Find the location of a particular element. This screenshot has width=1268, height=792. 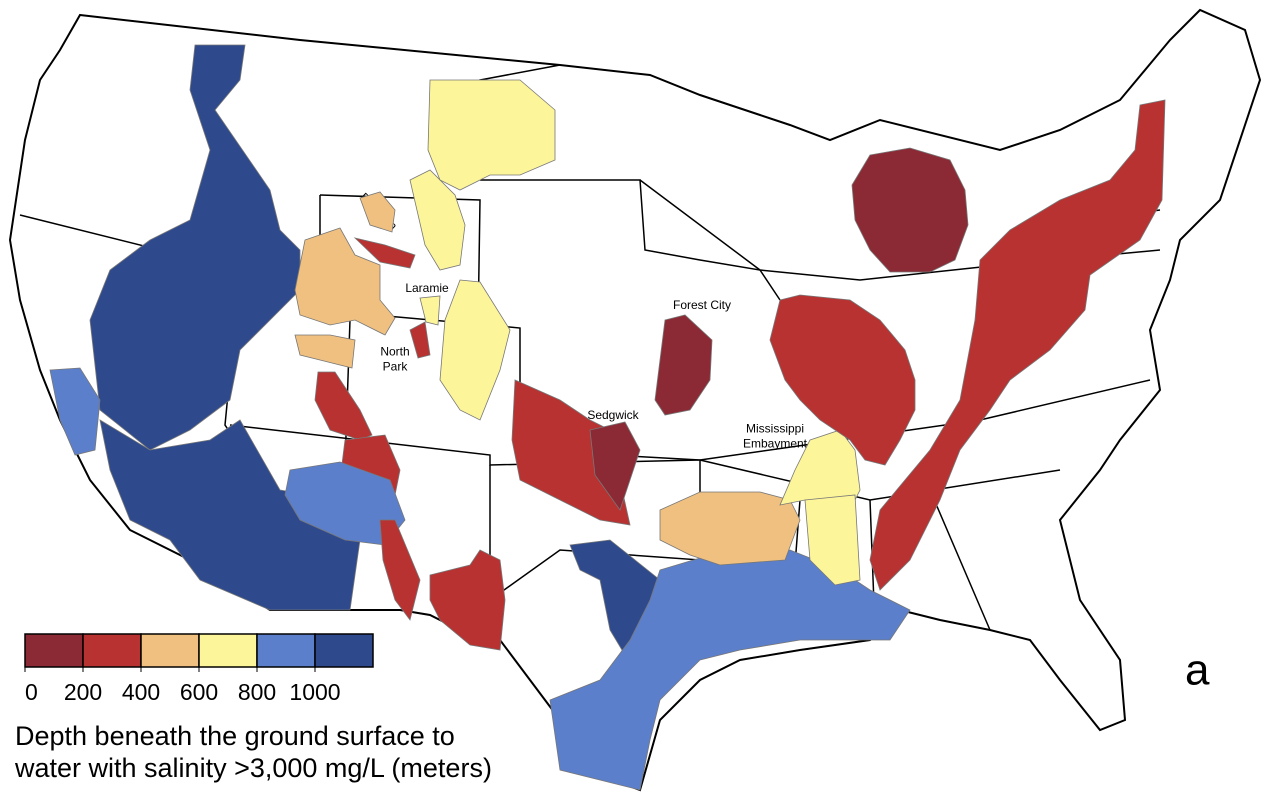

legend-tick-label: 200 is located at coordinates (83, 692).